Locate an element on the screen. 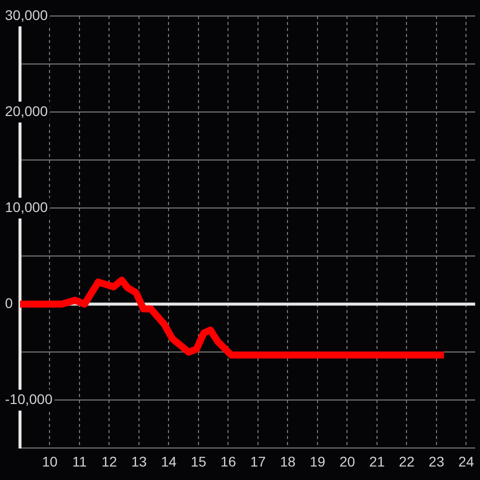 This screenshot has height=480, width=480. x-tick-label: 10 is located at coordinates (50, 461).